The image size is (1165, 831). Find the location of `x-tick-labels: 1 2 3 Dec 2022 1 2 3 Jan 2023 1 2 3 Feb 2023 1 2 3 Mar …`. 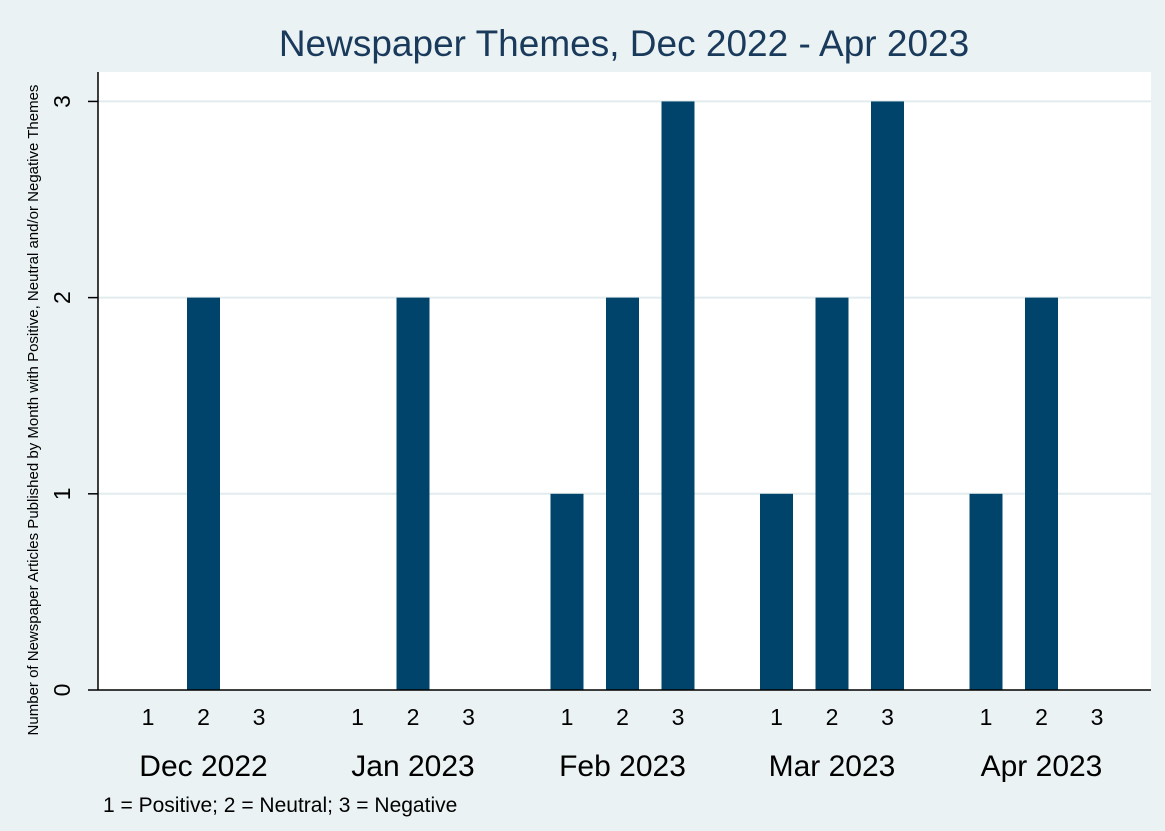

x-tick-labels: 1 2 3 Dec 2022 1 2 3 Jan 2023 1 2 3 Feb 2023 1 2 3 Mar … is located at coordinates (621, 743).